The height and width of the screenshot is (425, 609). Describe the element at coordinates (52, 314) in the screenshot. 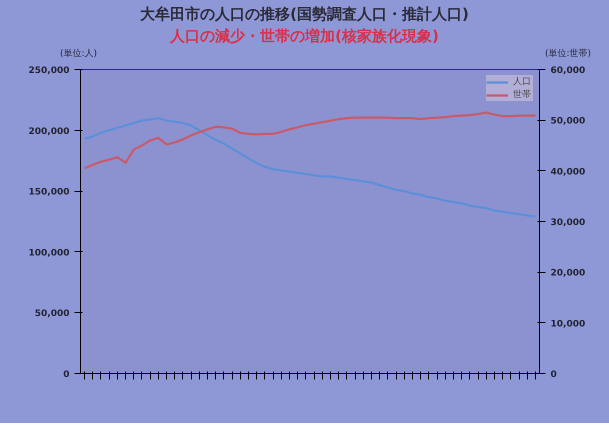

I see `y-tick-label: 50,000` at that location.